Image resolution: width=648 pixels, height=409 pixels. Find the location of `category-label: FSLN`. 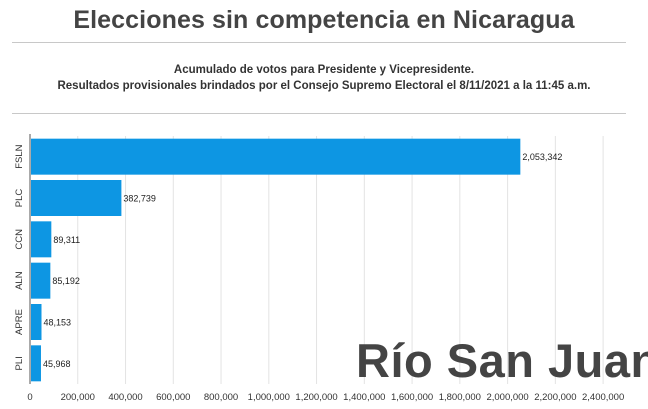

category-label: FSLN is located at coordinates (19, 156).